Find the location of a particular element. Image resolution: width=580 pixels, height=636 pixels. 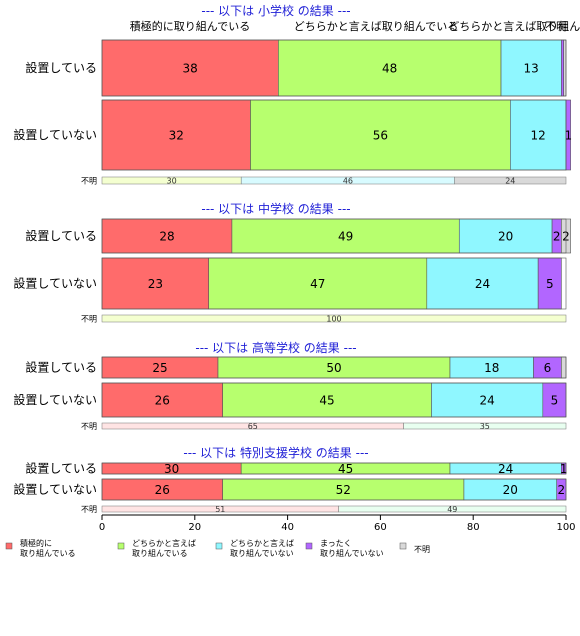

data-label: 47 is located at coordinates (317, 284).